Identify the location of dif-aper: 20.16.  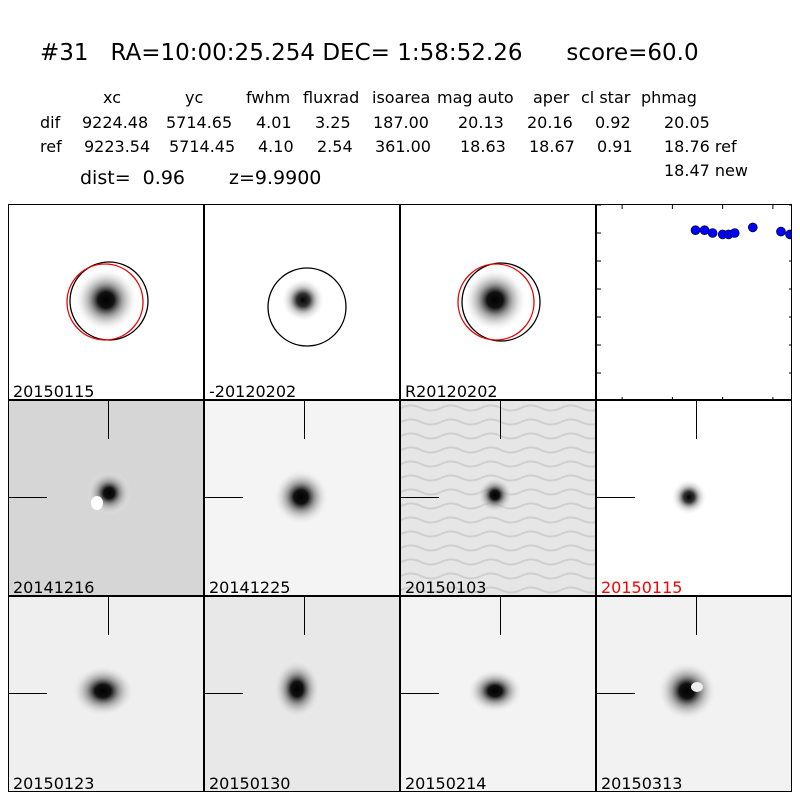
(550, 122).